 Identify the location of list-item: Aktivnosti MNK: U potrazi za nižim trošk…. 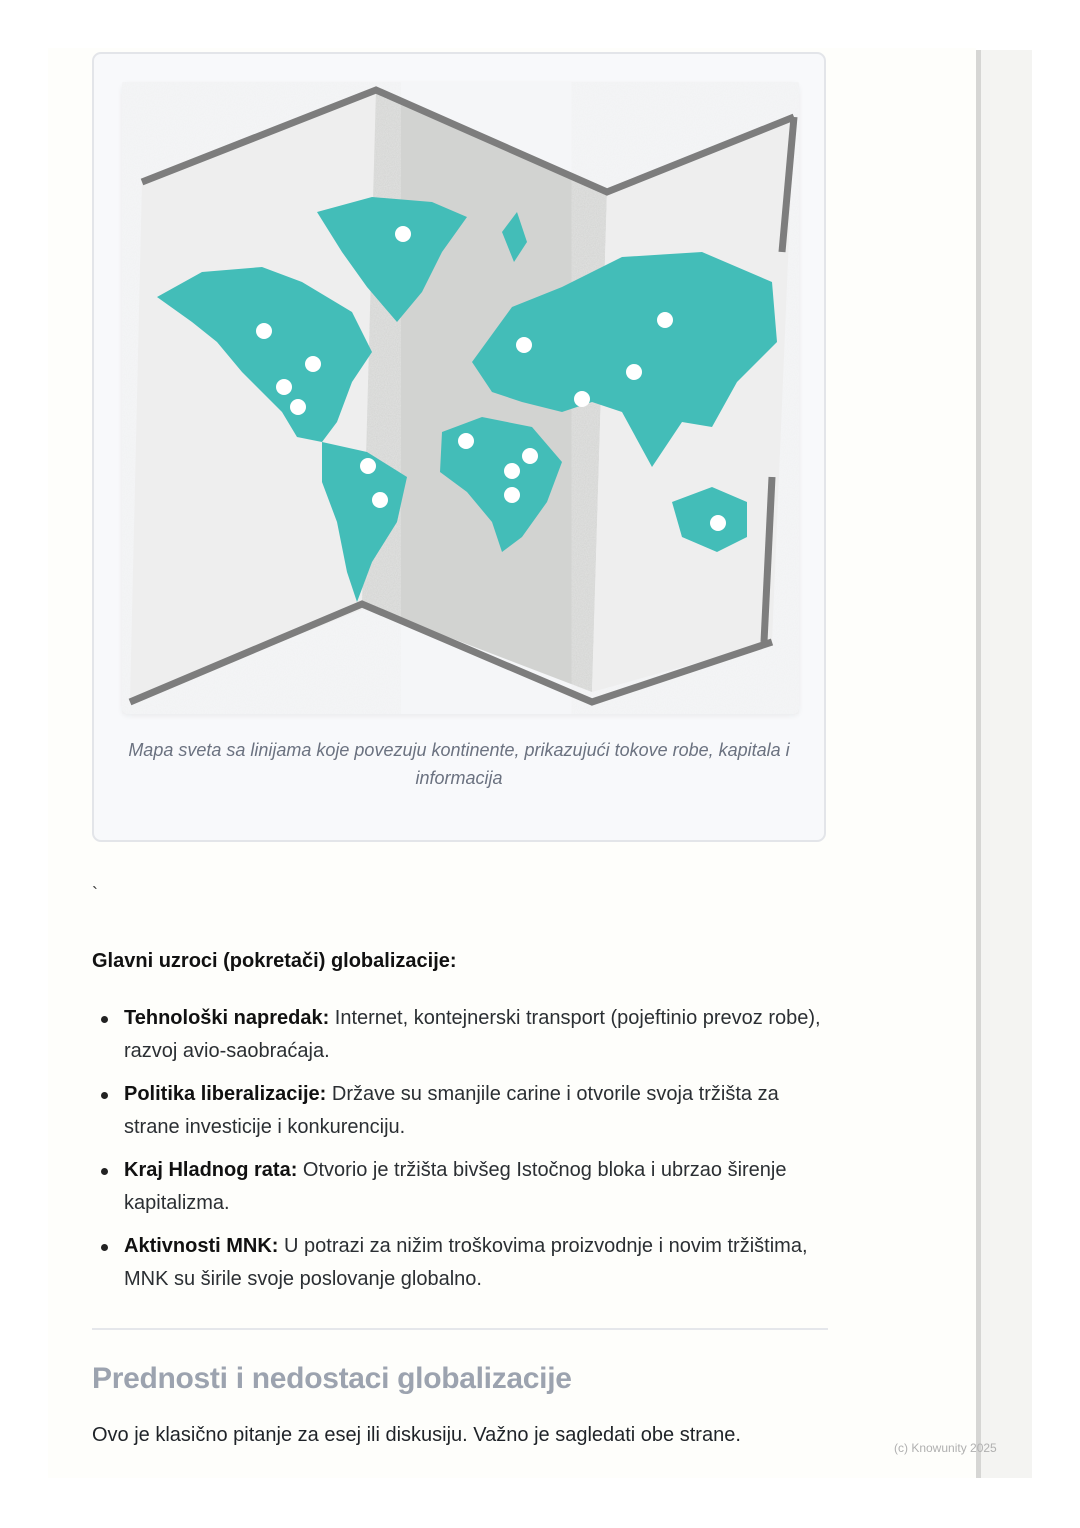
(466, 1263).